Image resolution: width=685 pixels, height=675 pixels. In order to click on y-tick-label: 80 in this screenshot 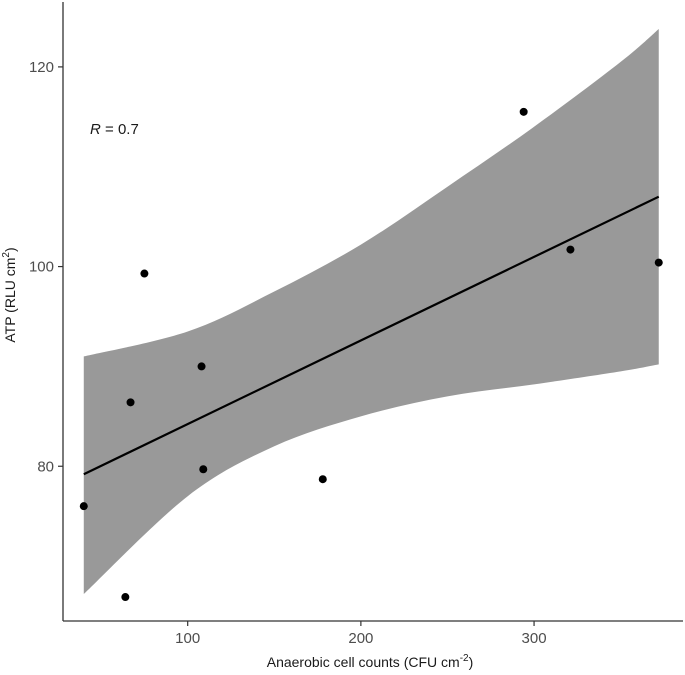, I will do `click(45, 466)`.